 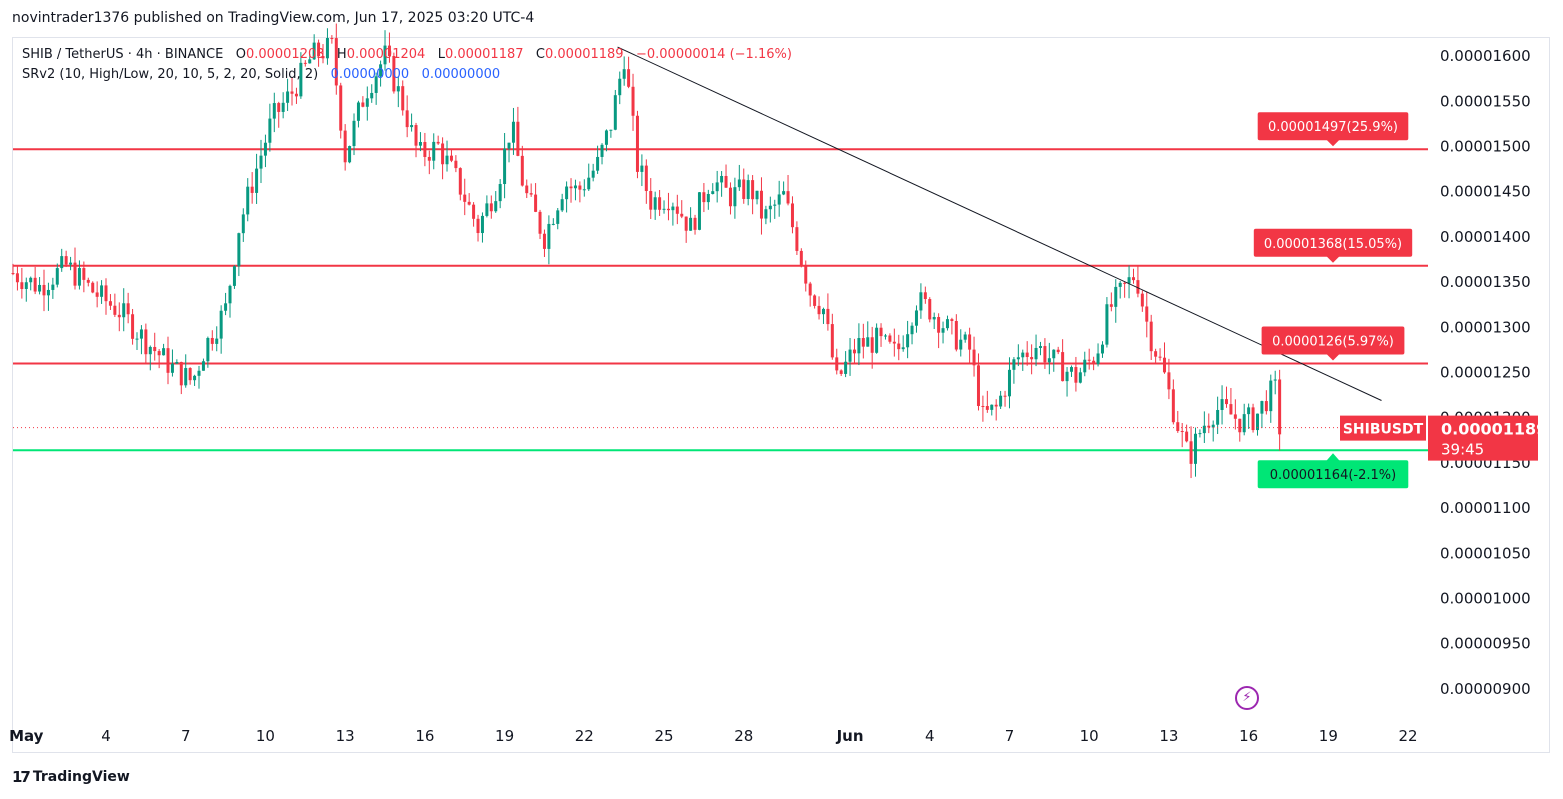 I want to click on level-label-pointer, so click(x=1333, y=143).